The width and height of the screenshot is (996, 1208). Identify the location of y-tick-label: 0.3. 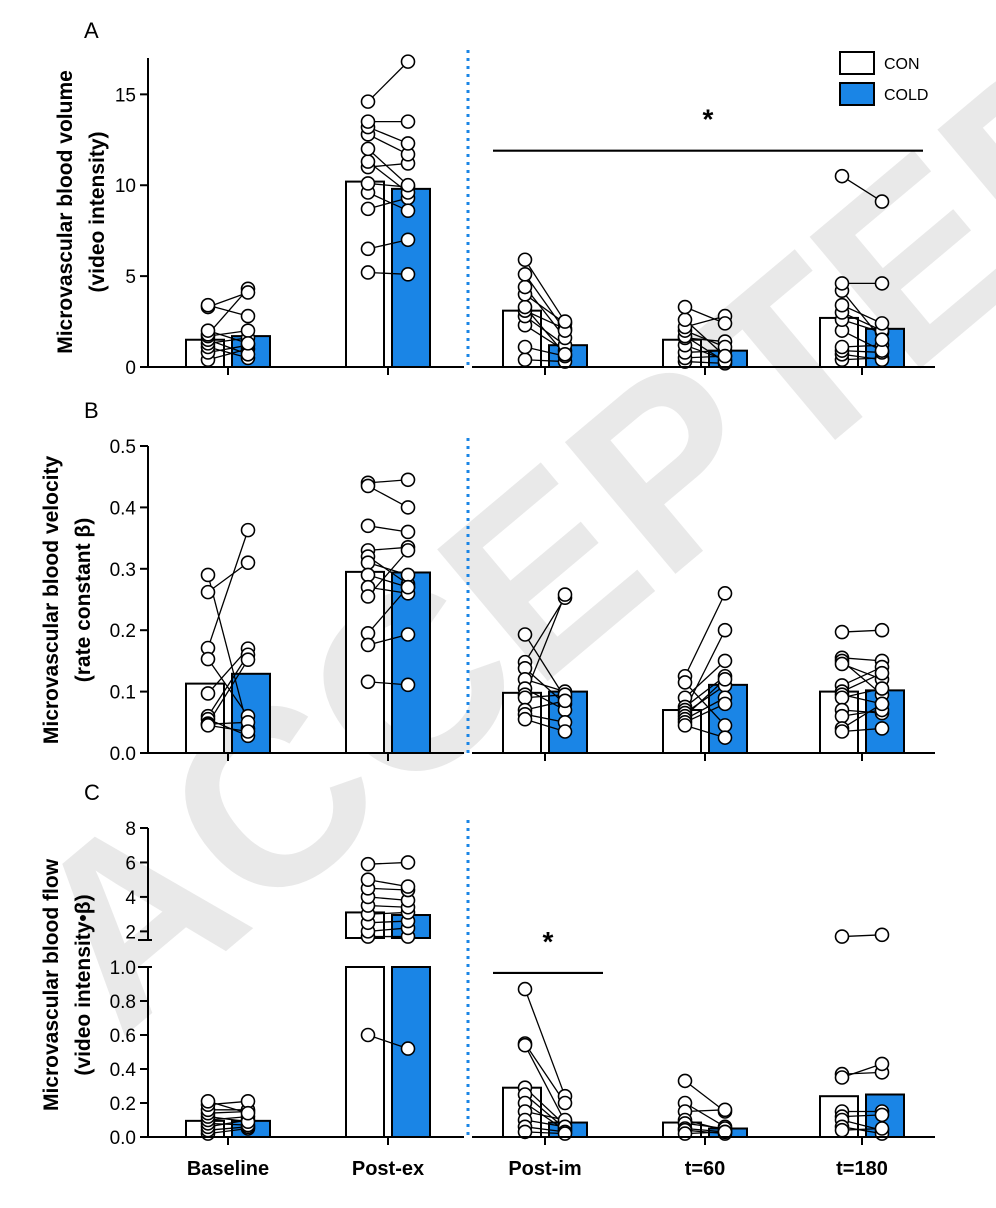
(123, 570).